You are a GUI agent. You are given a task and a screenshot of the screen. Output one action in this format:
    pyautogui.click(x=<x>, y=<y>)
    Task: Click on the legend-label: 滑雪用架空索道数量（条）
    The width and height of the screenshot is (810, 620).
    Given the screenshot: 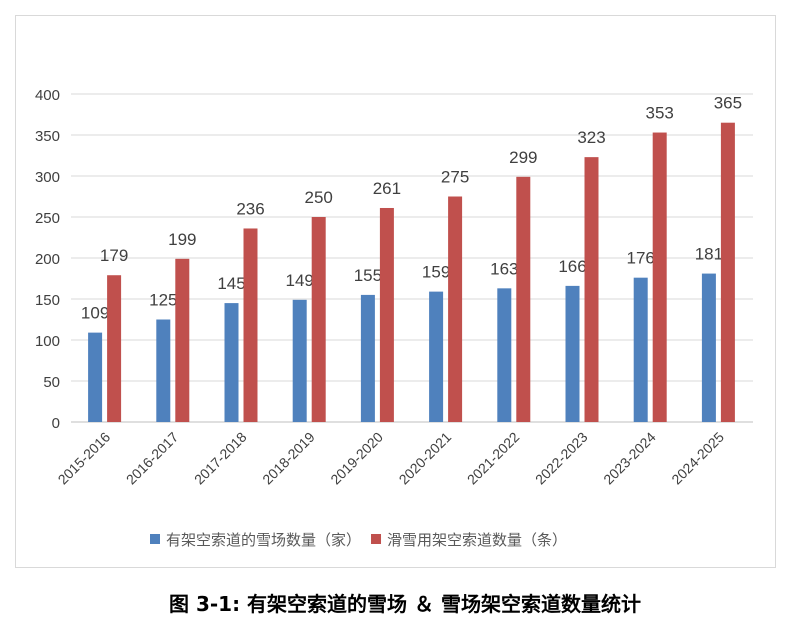 What is the action you would take?
    pyautogui.click(x=477, y=540)
    